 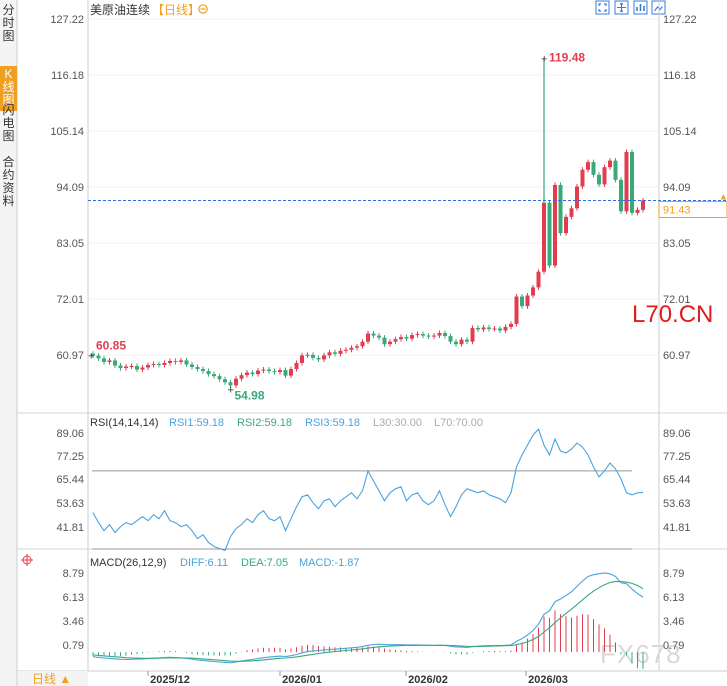 I want to click on rsi-y-tick-left: 65.44, so click(x=70, y=480).